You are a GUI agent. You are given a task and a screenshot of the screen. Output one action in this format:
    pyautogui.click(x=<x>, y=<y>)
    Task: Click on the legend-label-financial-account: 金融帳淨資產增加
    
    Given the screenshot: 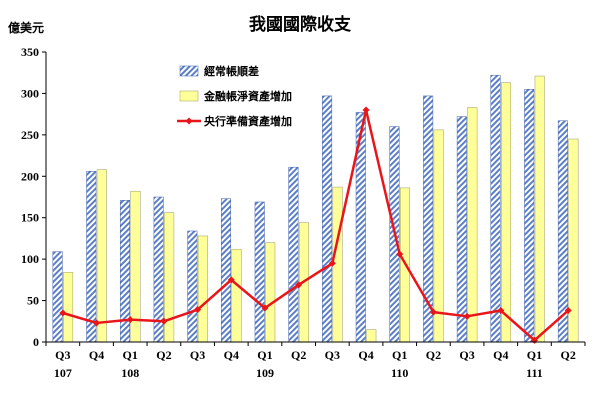 What is the action you would take?
    pyautogui.click(x=247, y=96)
    